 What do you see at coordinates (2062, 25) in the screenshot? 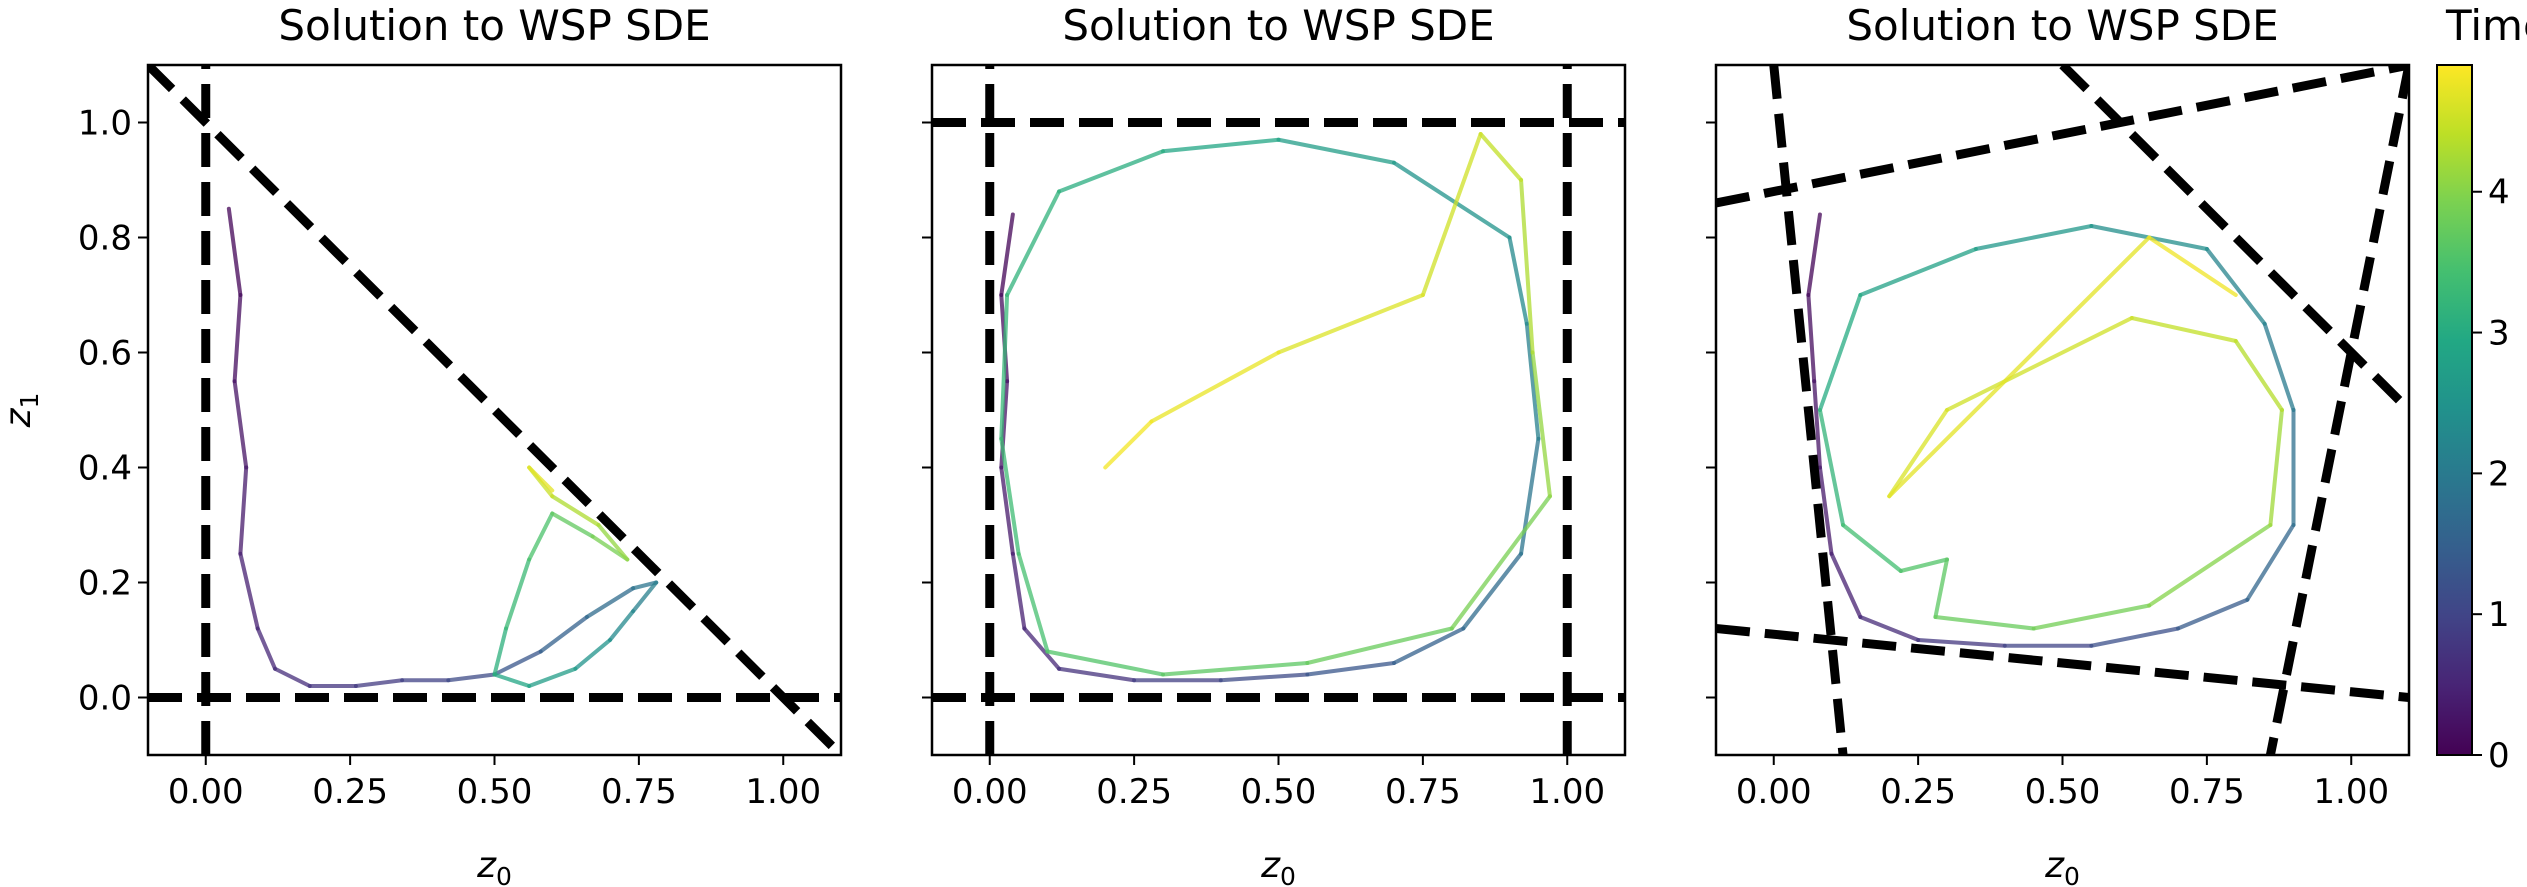
I see `panel-3-title: Solution to WSP SDE` at bounding box center [2062, 25].